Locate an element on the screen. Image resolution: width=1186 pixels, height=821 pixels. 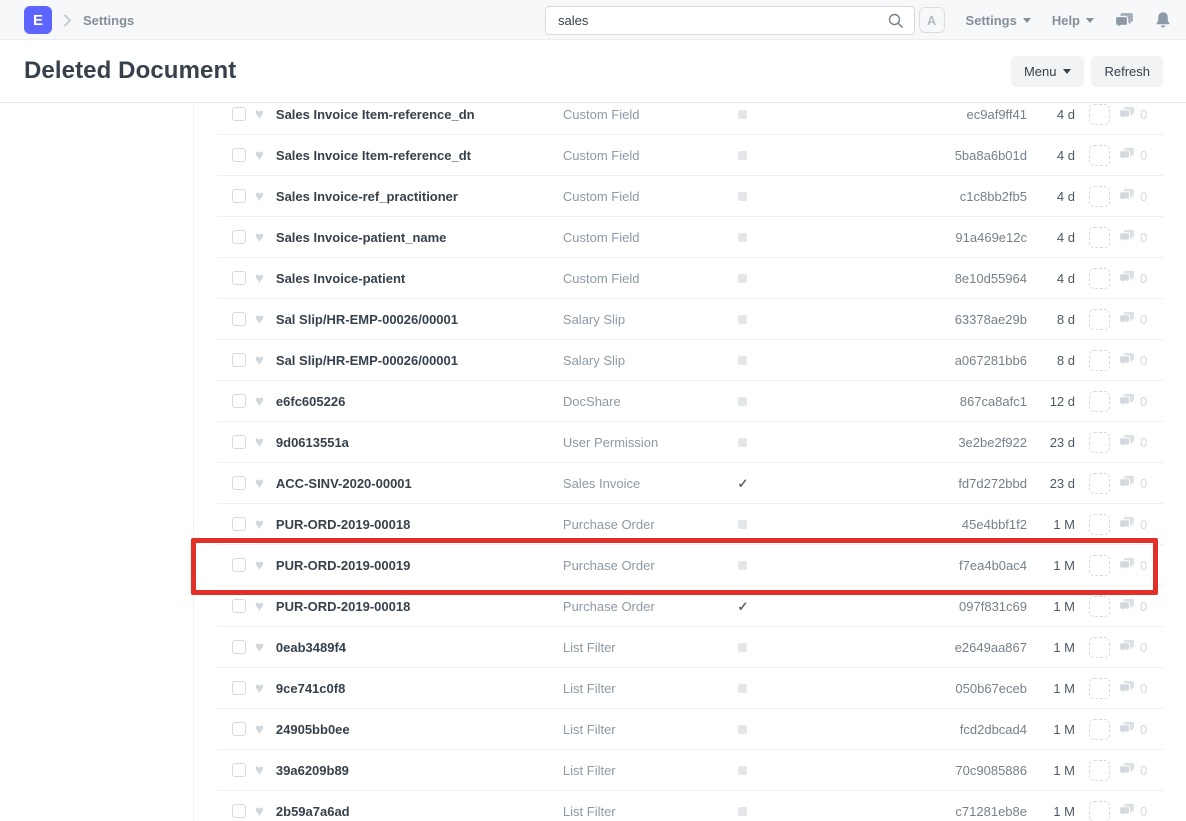
menu-button: Menu is located at coordinates (1047, 71).